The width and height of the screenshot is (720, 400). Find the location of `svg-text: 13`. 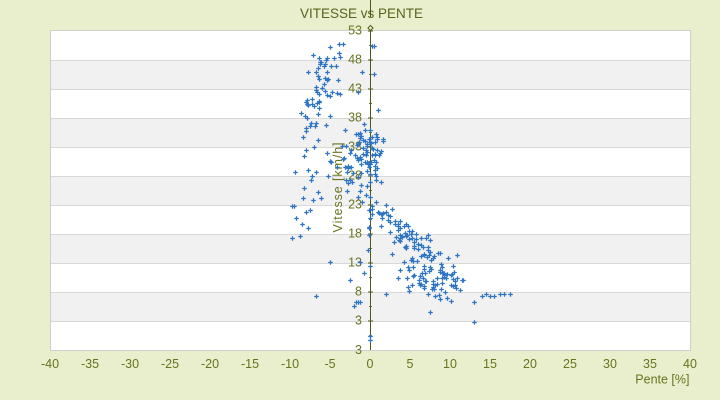

svg-text: 13 is located at coordinates (355, 263).